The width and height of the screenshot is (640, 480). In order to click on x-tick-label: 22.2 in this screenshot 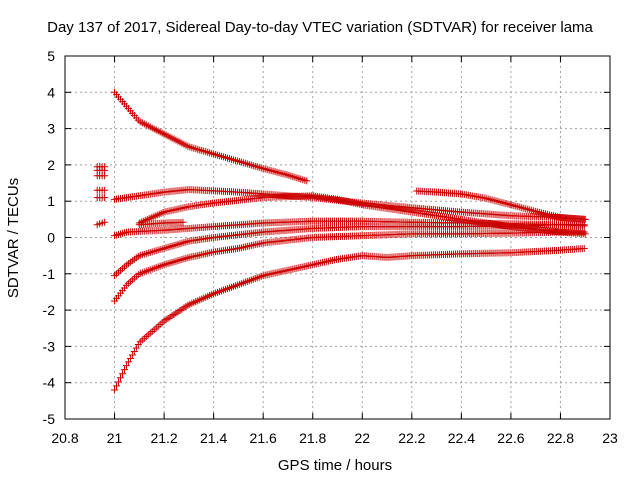, I will do `click(411, 438)`.